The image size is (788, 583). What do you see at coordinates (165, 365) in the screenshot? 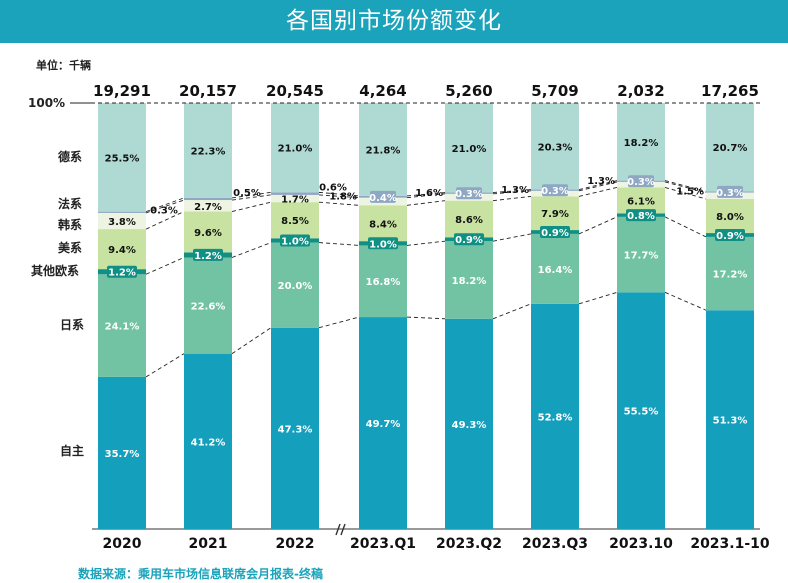
I see `connector-domestic-2020` at bounding box center [165, 365].